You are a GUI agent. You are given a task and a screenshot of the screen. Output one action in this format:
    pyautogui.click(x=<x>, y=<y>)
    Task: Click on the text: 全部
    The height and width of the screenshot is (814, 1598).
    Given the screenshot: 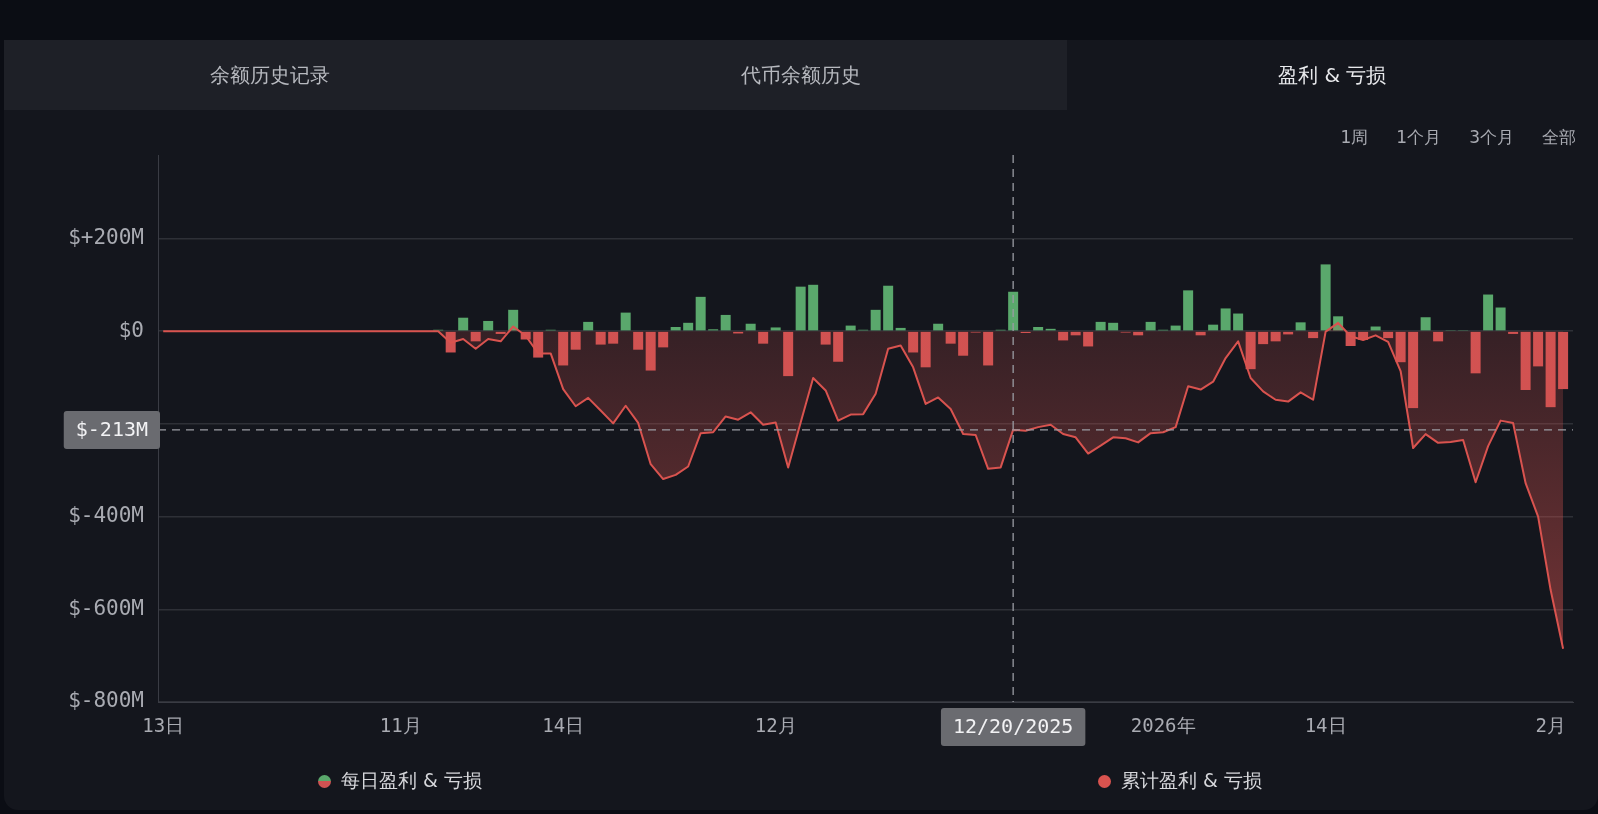 What is the action you would take?
    pyautogui.click(x=1559, y=137)
    